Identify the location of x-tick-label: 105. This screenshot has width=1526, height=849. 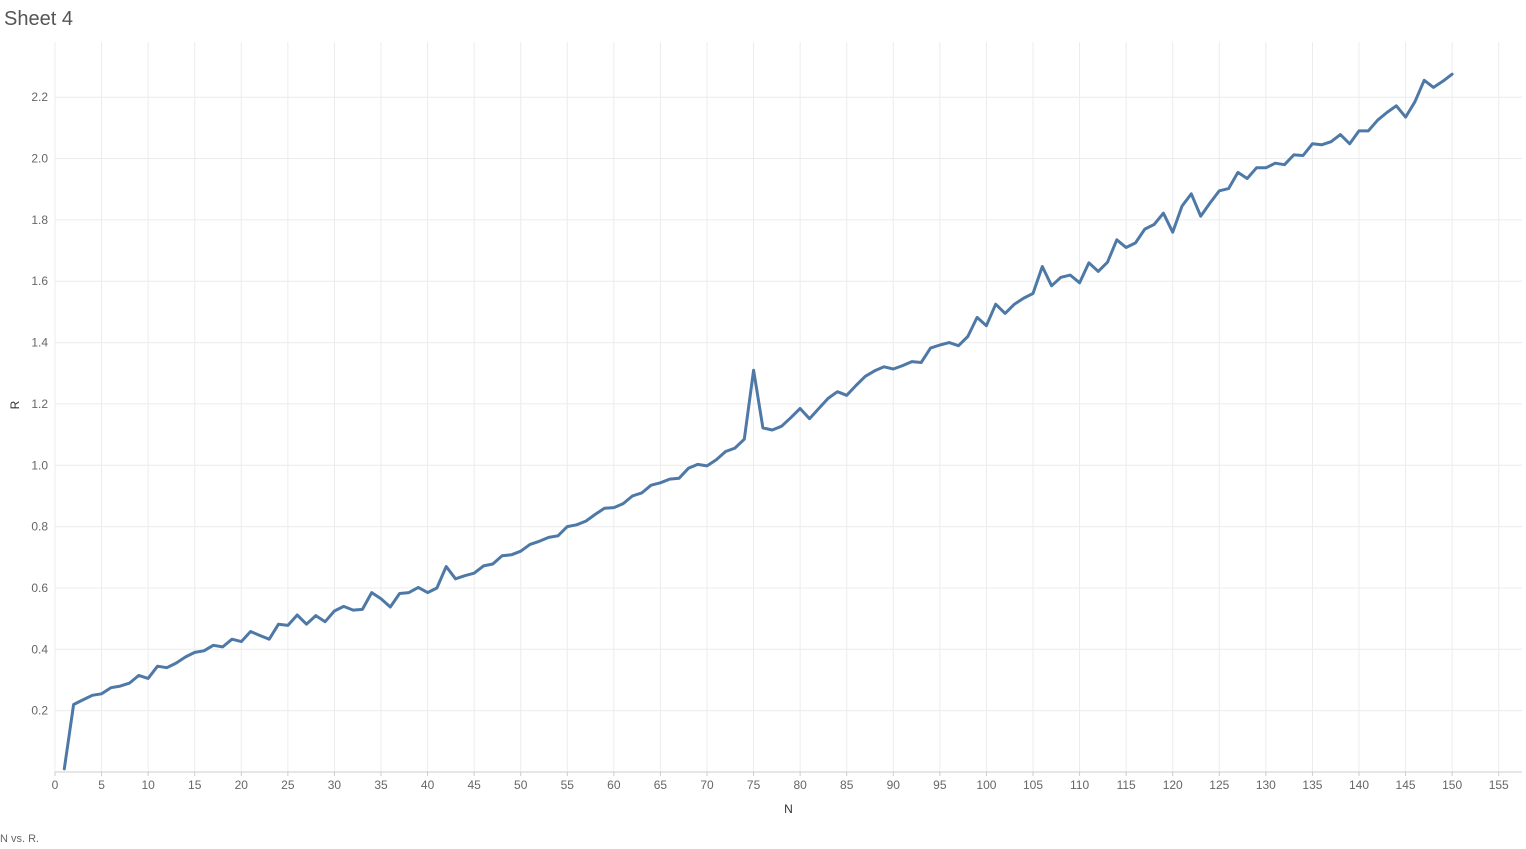
(1033, 785).